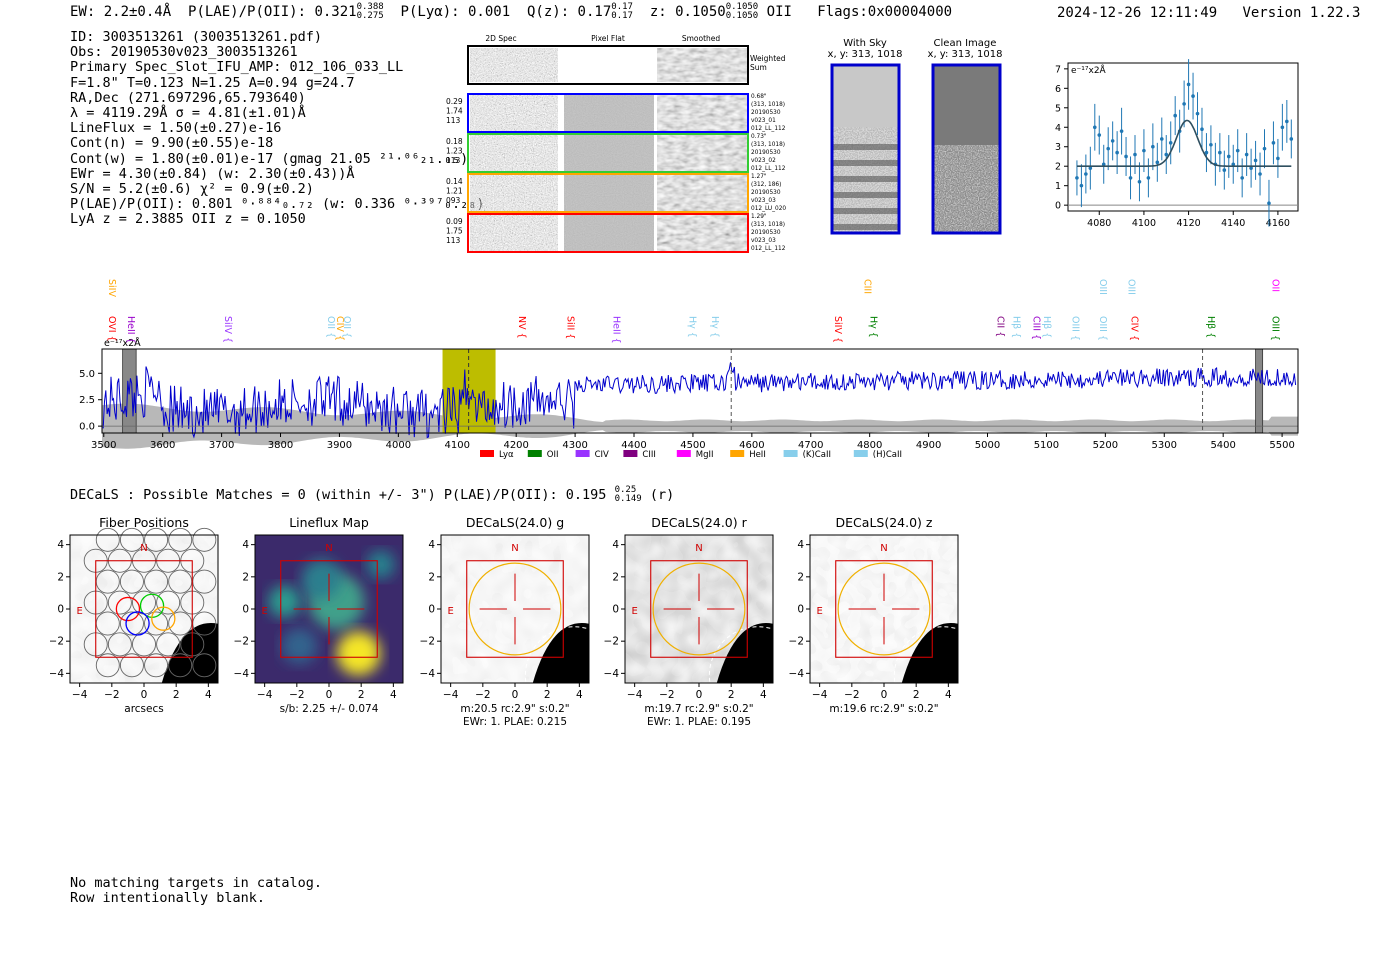  What do you see at coordinates (608, 38) in the screenshot?
I see `col-title-pixelflat: Pixel Flat` at bounding box center [608, 38].